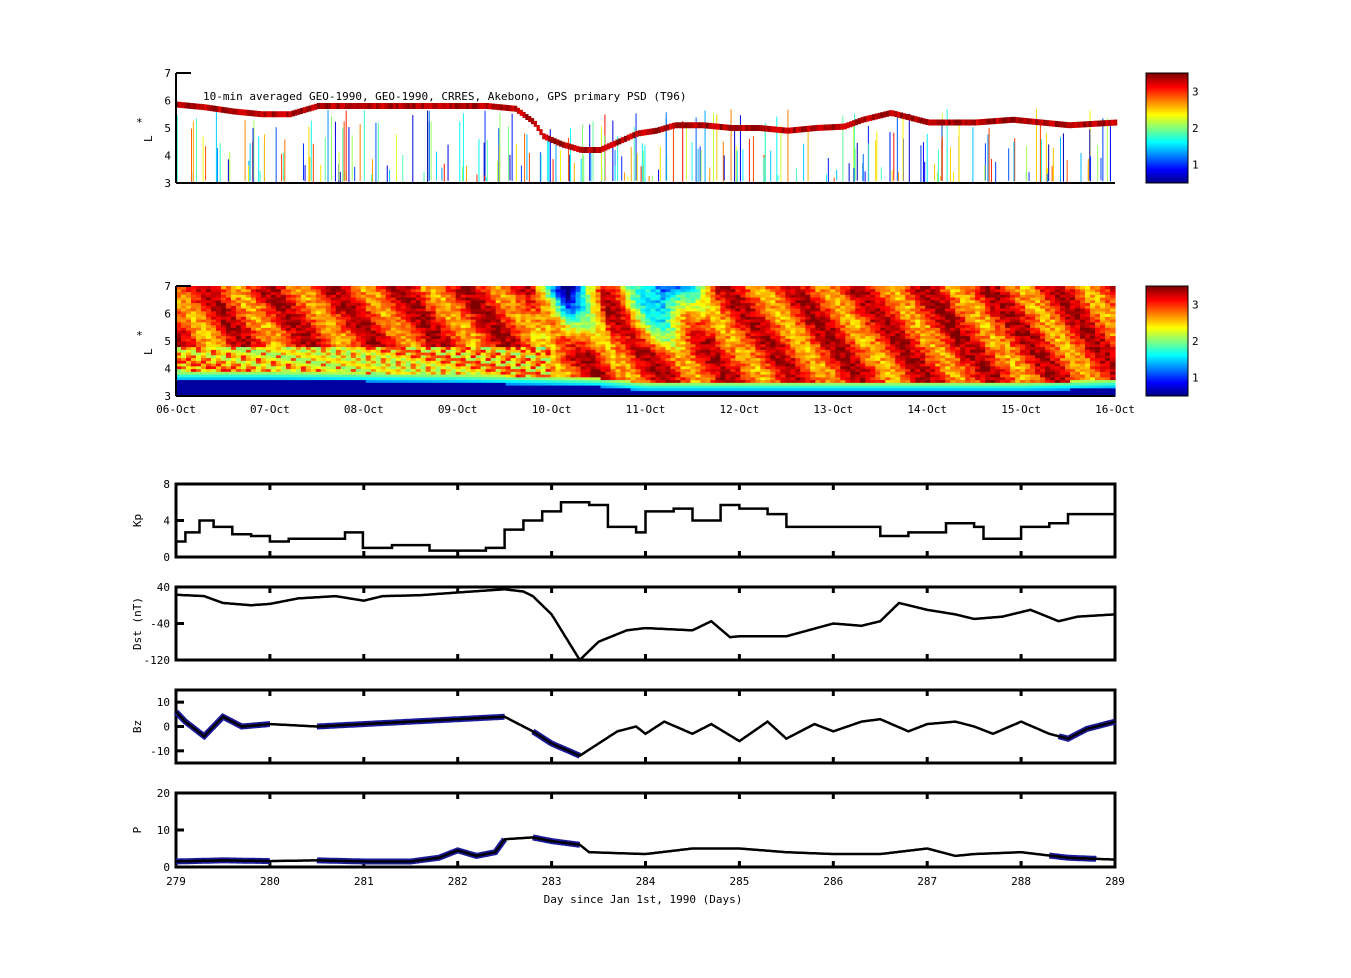  What do you see at coordinates (1195, 128) in the screenshot?
I see `colorbar-tick-label: 2` at bounding box center [1195, 128].